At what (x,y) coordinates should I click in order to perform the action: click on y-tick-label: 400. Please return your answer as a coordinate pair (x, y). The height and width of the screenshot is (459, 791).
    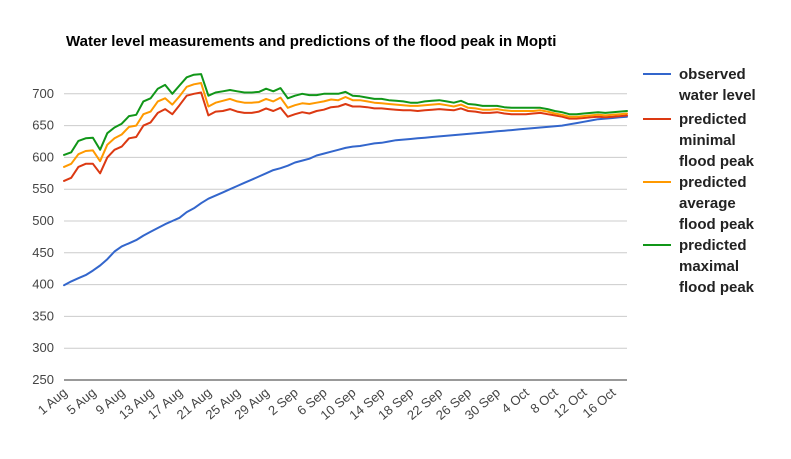
    Looking at the image, I should click on (43, 284).